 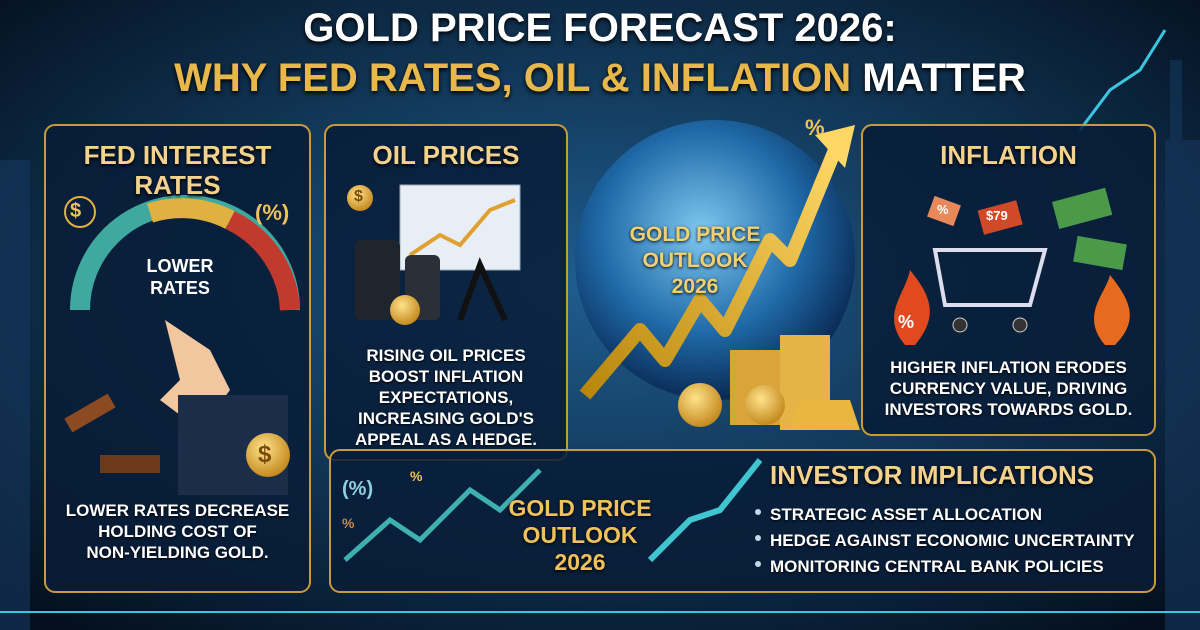 What do you see at coordinates (446, 439) in the screenshot?
I see `line: APPEAL AS A HEDGE.` at bounding box center [446, 439].